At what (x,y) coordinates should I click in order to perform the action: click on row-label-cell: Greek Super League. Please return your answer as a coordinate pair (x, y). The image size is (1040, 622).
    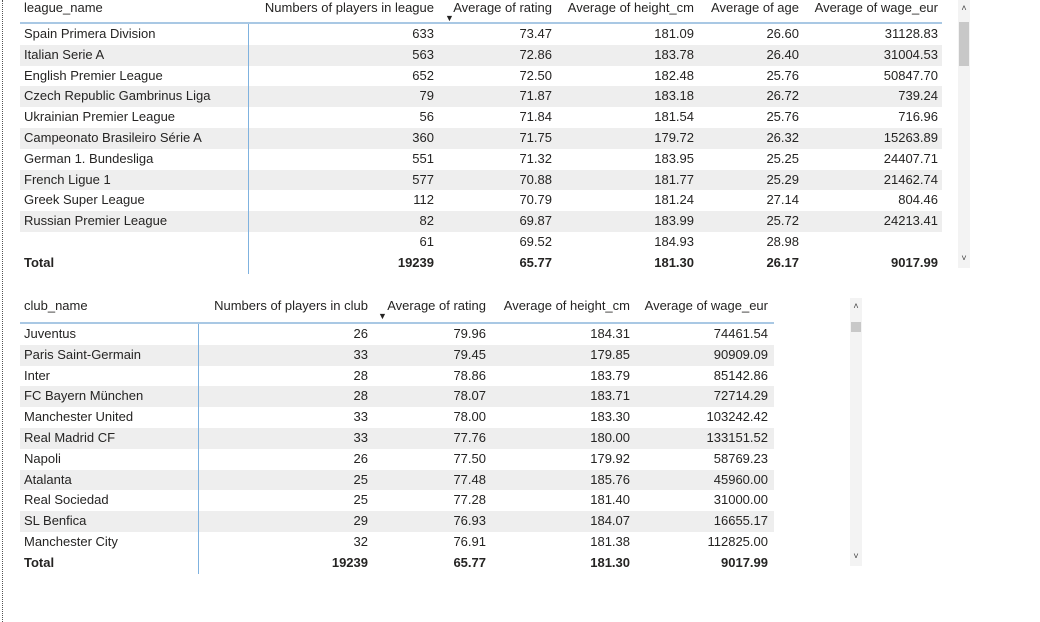
    Looking at the image, I should click on (84, 200).